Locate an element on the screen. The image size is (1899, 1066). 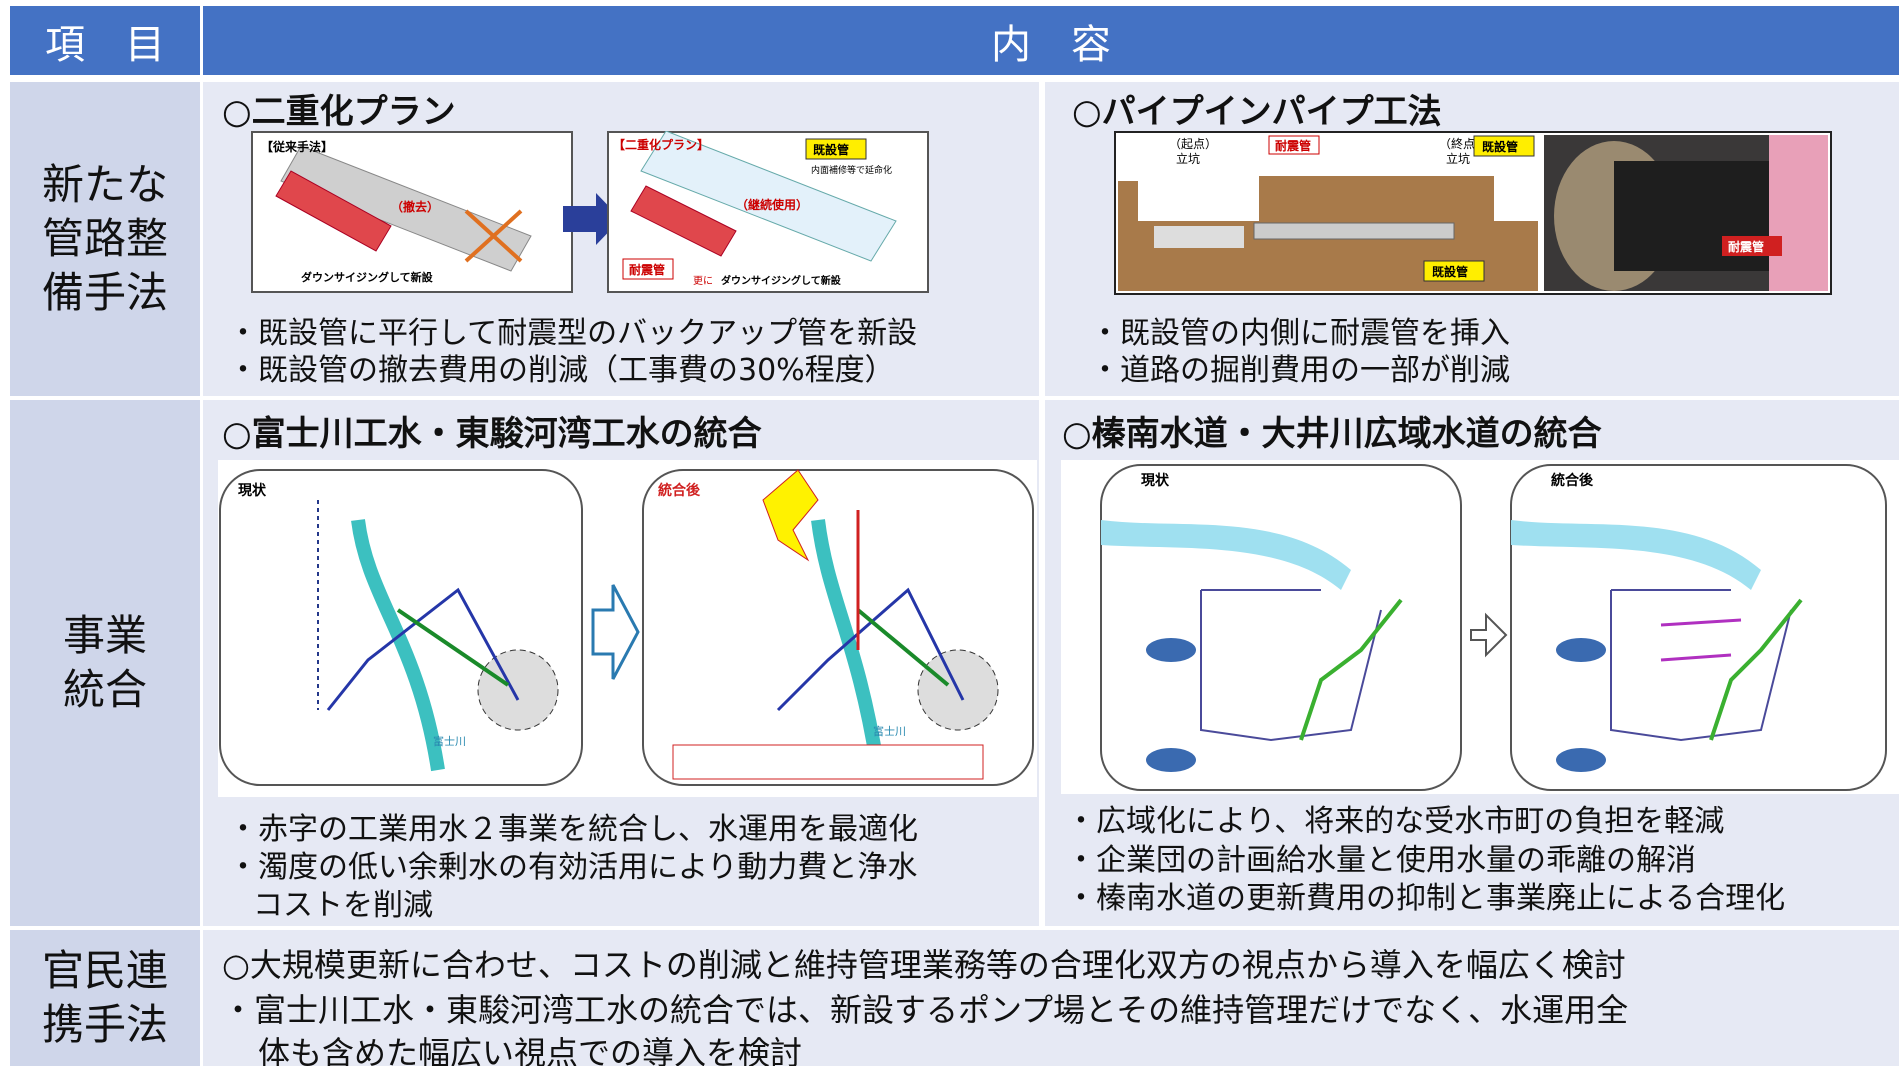
label-line: 管路整 is located at coordinates (104, 238).